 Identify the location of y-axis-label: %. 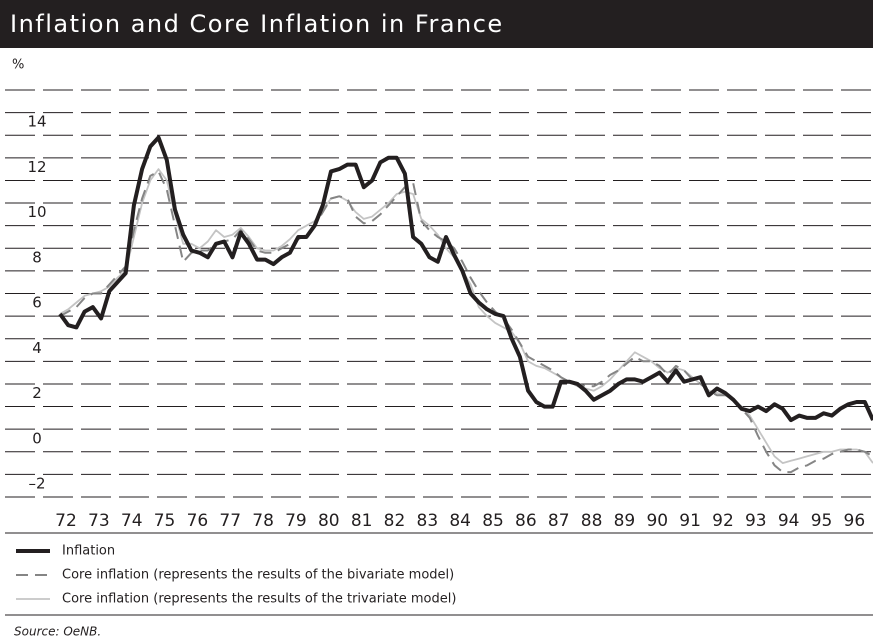
(18, 65).